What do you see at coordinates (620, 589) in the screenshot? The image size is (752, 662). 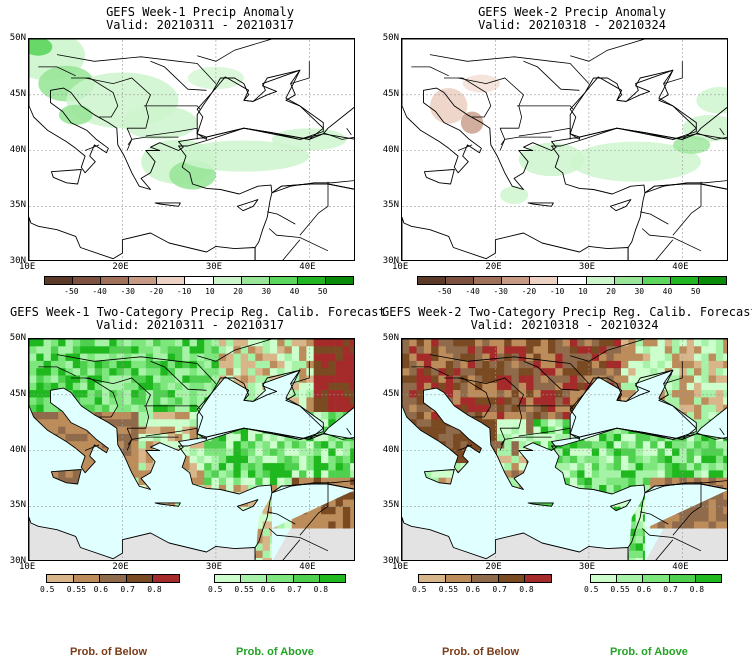 I see `colorbar-tick-label: 0.55` at bounding box center [620, 589].